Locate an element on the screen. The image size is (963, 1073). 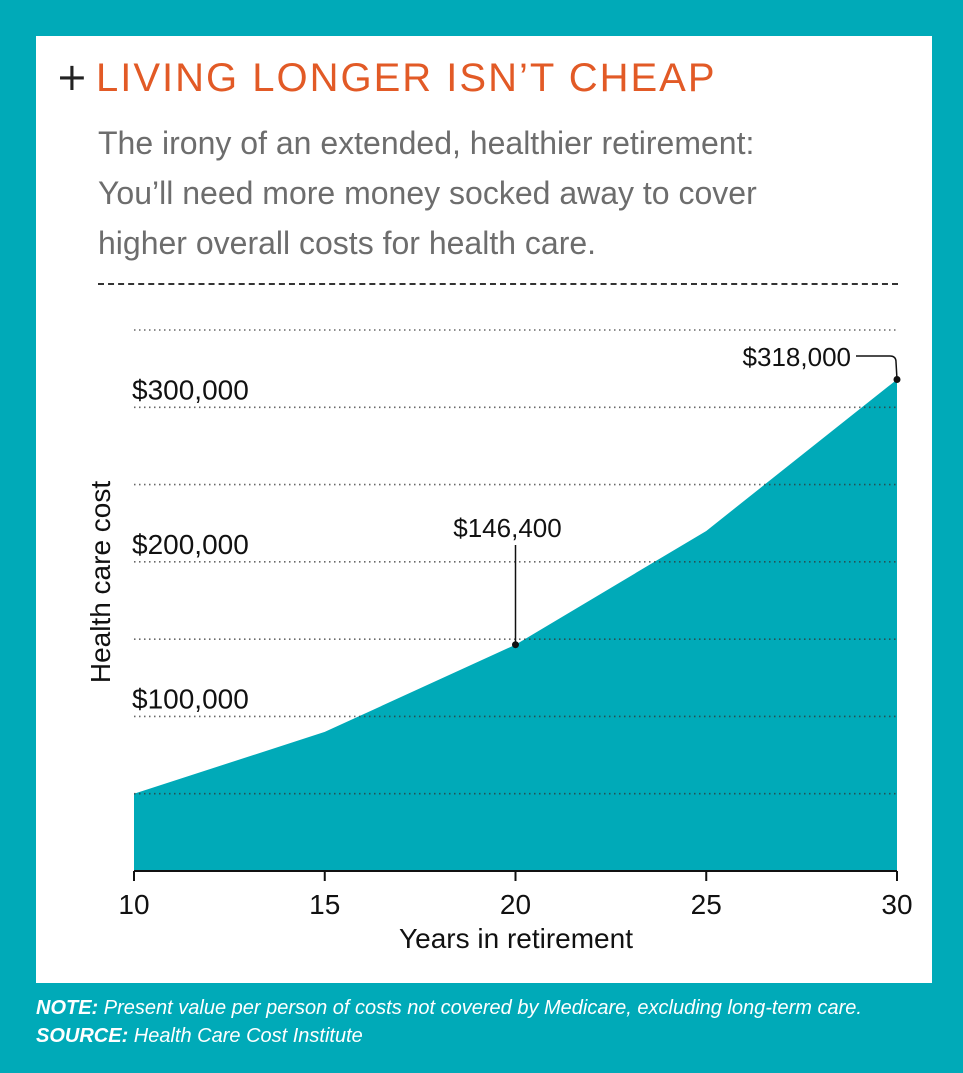
y-tick-label: $200,000 is located at coordinates (190, 544).